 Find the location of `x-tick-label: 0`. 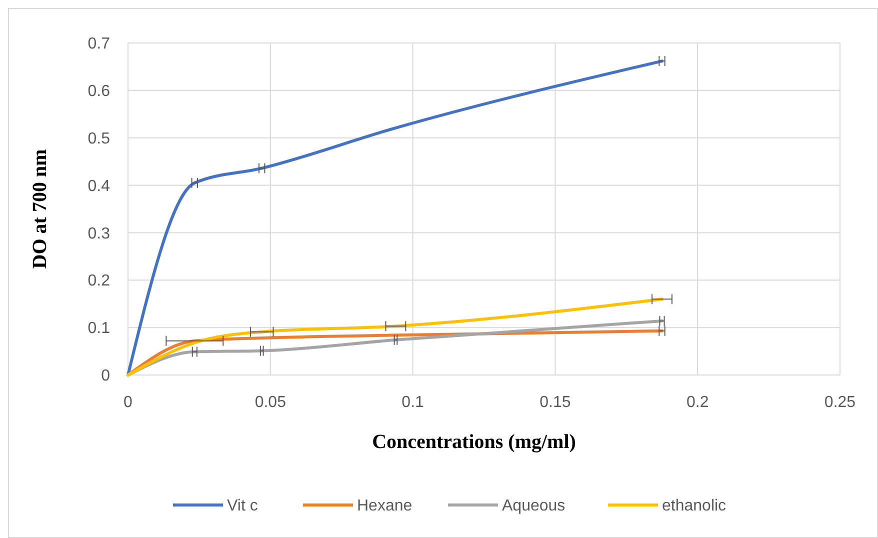

x-tick-label: 0 is located at coordinates (128, 402).